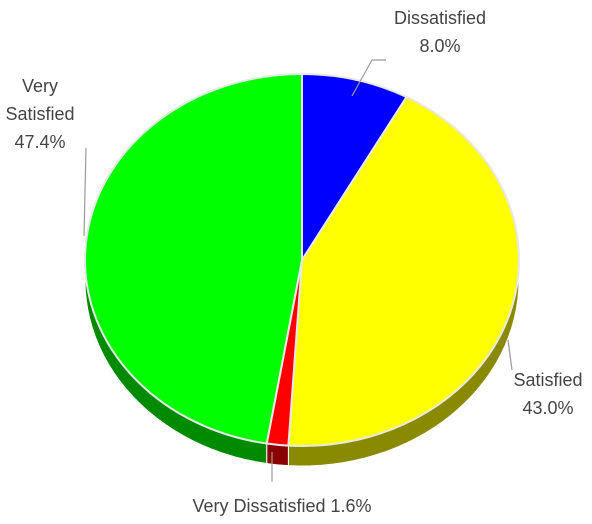  Describe the element at coordinates (39, 142) in the screenshot. I see `data-label-very-satisfied-value: 47.4%` at that location.